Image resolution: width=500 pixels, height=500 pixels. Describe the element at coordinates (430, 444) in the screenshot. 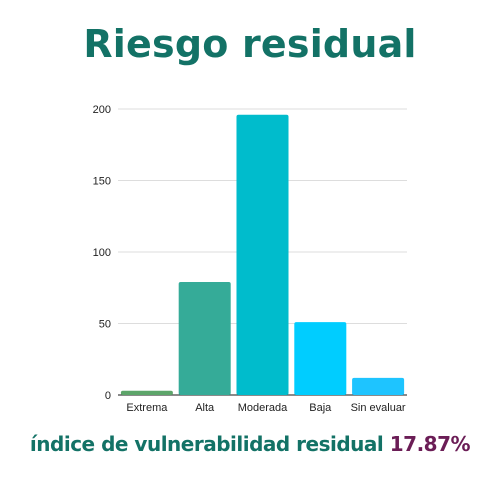

I see `vulnerability-index-value: 17.87%` at that location.